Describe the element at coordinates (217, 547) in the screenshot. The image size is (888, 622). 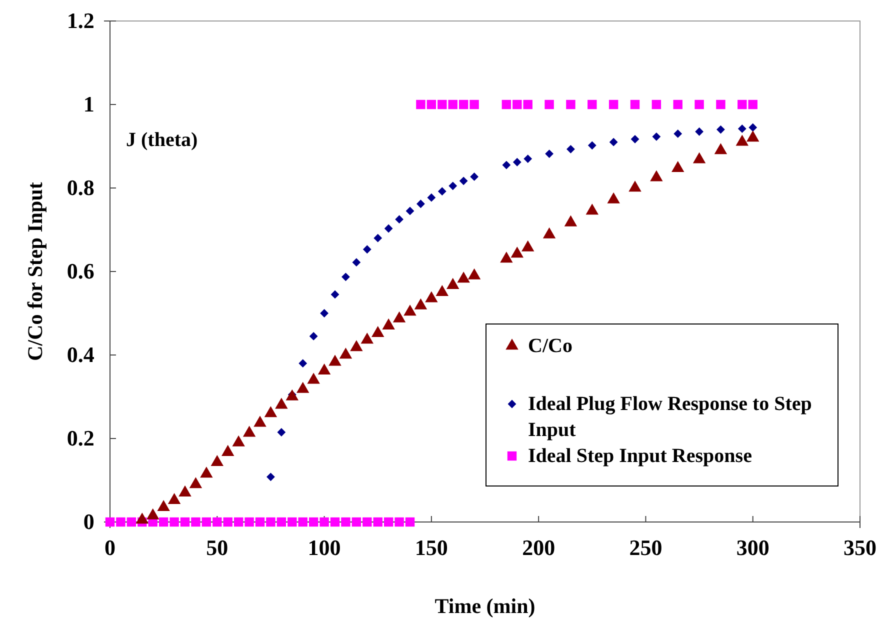
I see `x-tick-label: 50` at that location.